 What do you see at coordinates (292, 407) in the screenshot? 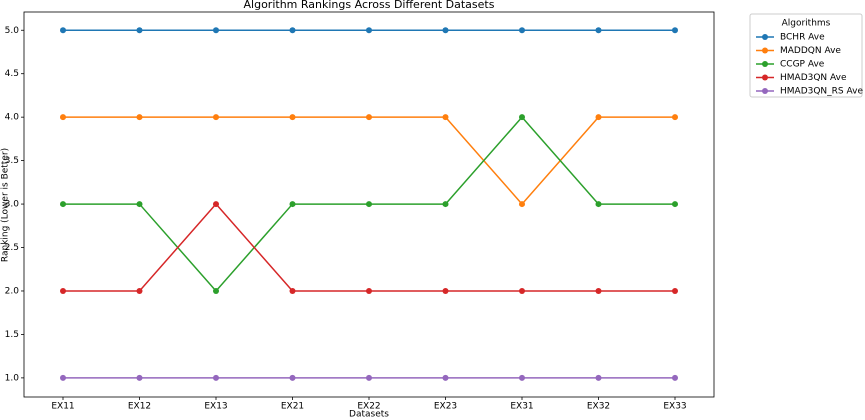
I see `x-tick-label: EX21` at bounding box center [292, 407].